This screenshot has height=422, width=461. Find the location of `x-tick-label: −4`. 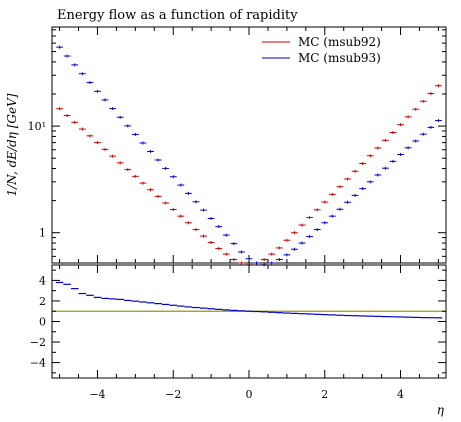

x-tick-label: −4 is located at coordinates (97, 394).